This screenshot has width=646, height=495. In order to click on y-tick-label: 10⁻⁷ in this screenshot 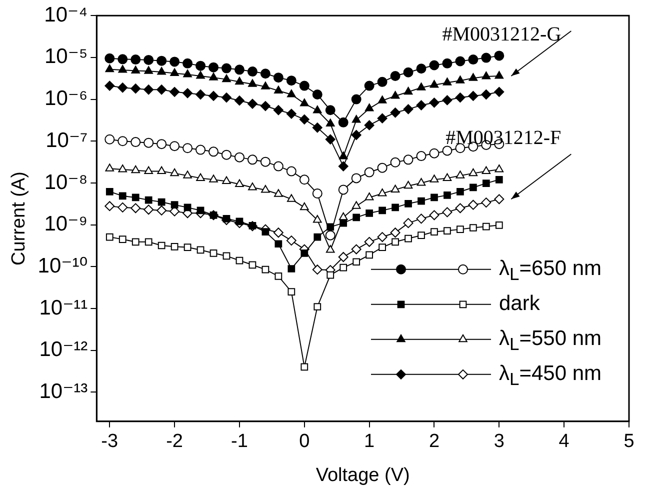, I will do `click(67, 140)`.